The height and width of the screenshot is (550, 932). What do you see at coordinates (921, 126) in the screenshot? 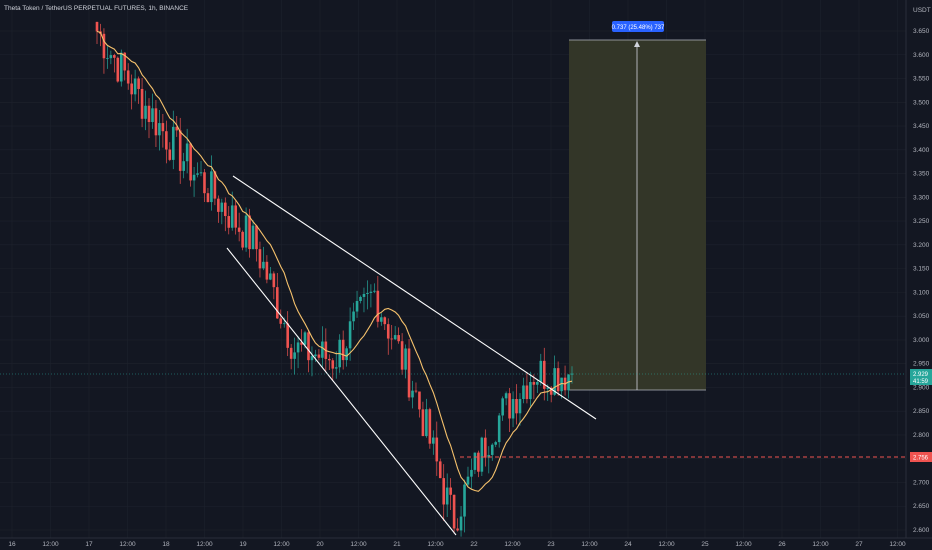
I see `price-tick-label: 3.450` at bounding box center [921, 126].